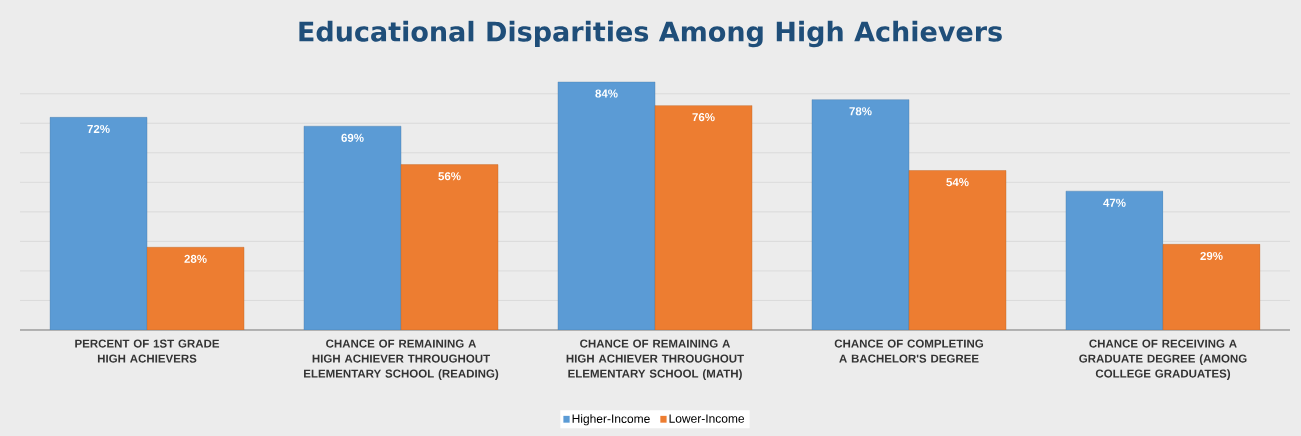 This screenshot has height=436, width=1301. What do you see at coordinates (1114, 202) in the screenshot?
I see `data-label: 47%` at bounding box center [1114, 202].